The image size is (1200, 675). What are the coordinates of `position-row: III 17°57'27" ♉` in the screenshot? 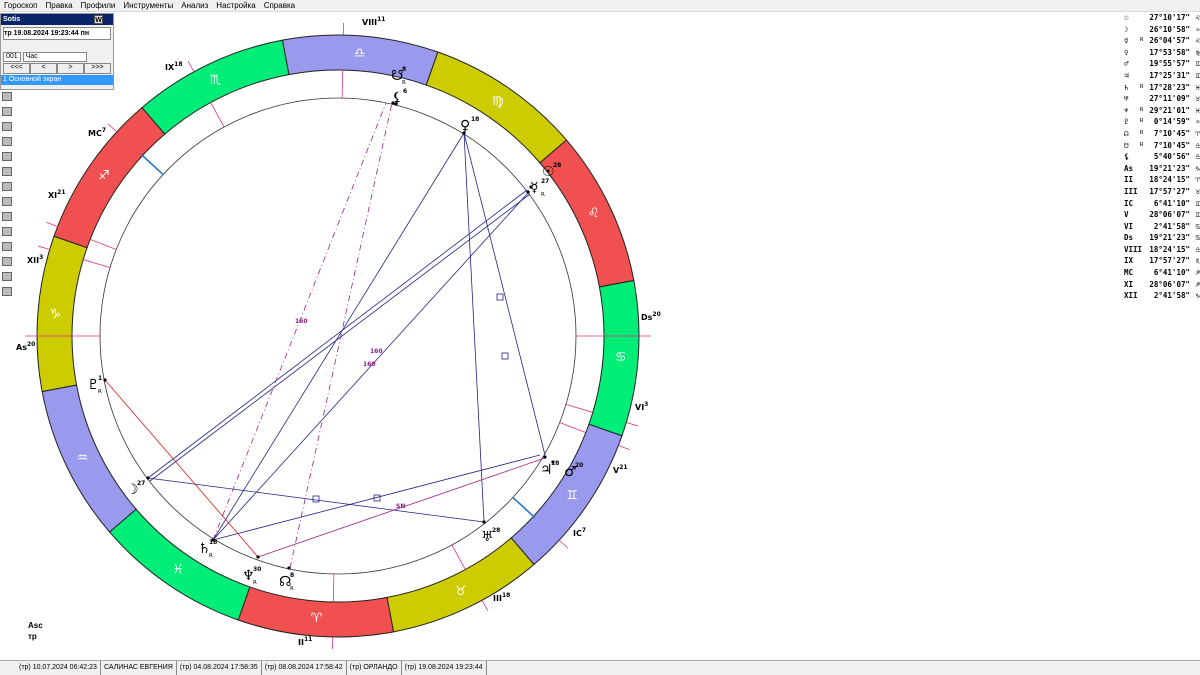 It's located at (1162, 192).